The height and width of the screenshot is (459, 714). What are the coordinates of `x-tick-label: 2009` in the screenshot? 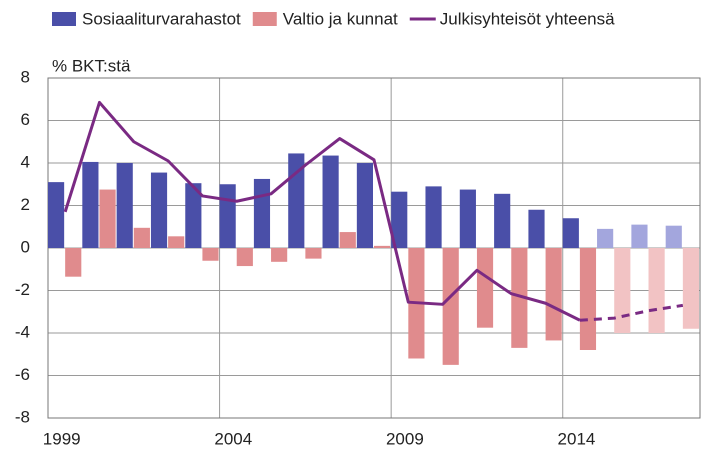 It's located at (405, 438).